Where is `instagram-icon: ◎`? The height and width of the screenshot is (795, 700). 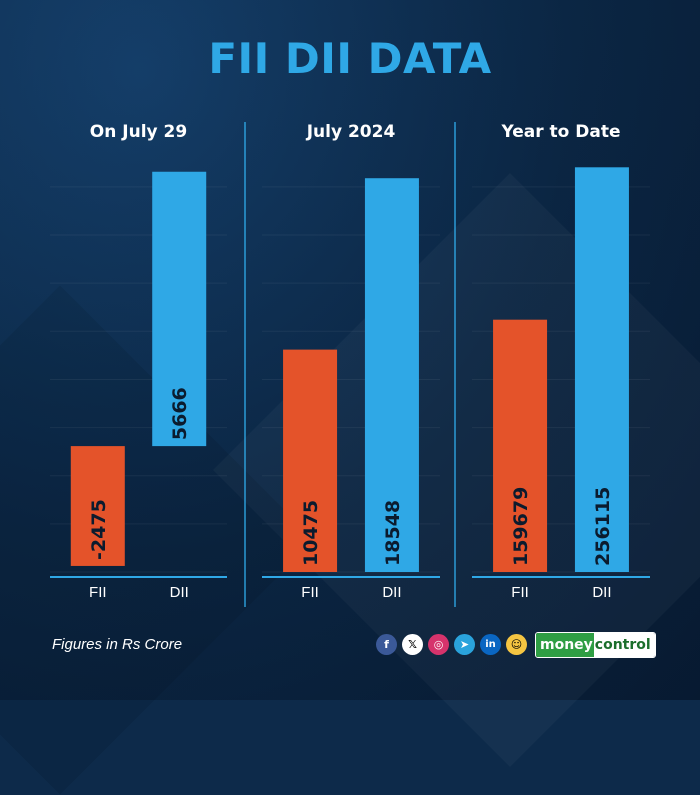
instagram-icon: ◎ is located at coordinates (438, 644).